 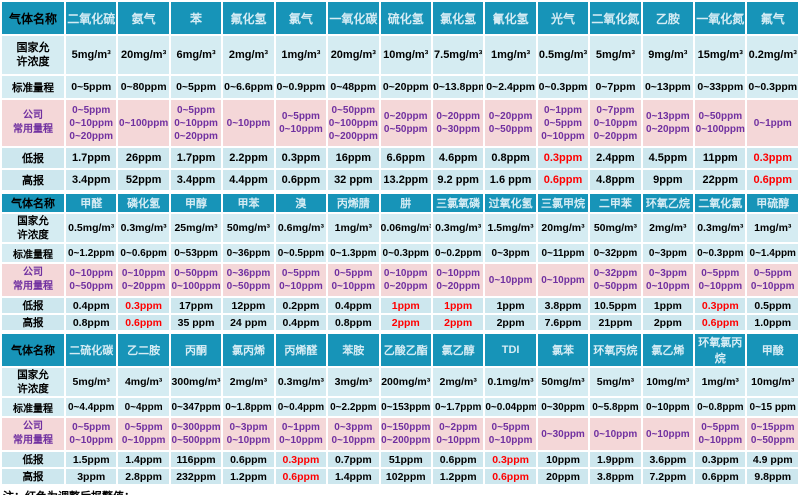 What do you see at coordinates (720, 253) in the screenshot?
I see `standard-range-value: 0~0.3ppm` at bounding box center [720, 253].